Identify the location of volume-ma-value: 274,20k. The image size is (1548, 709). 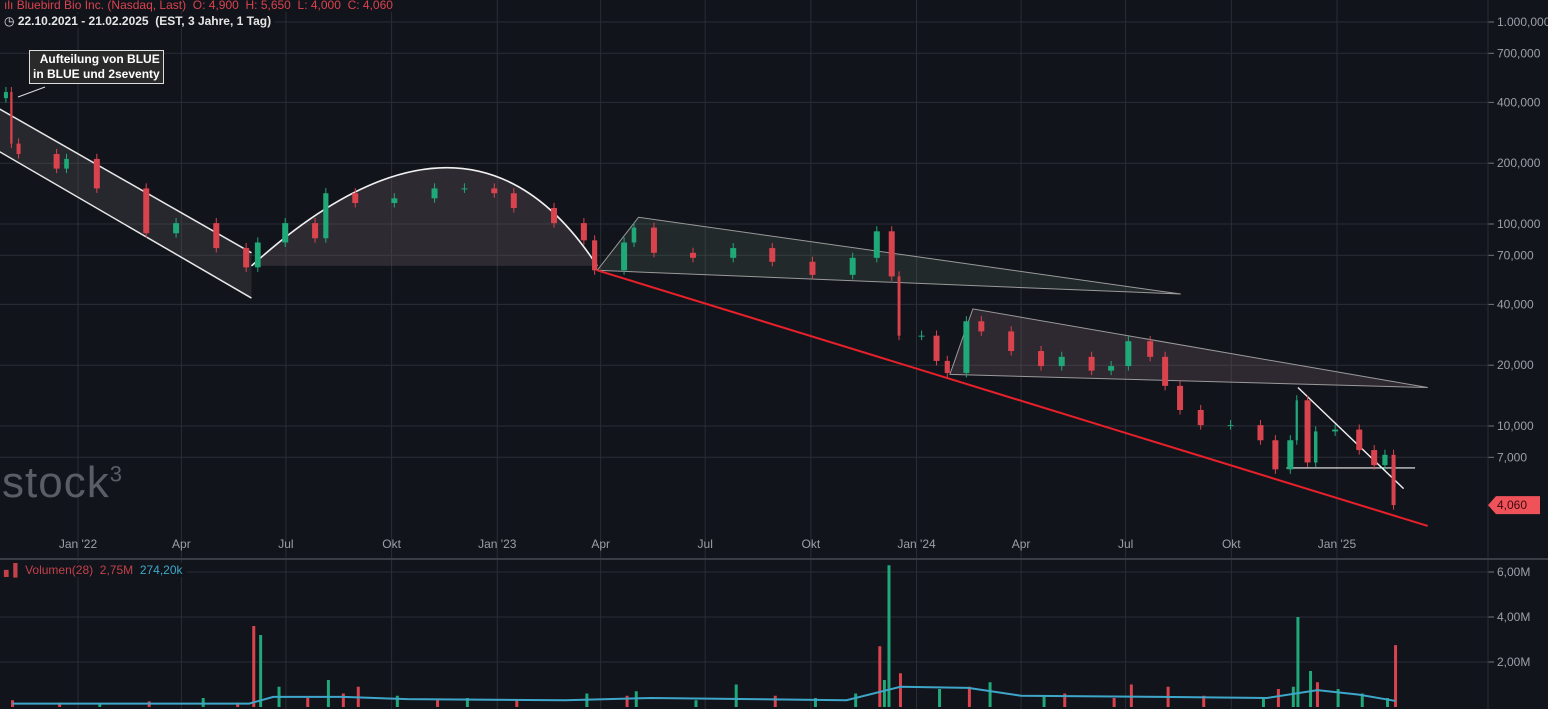
(161, 570).